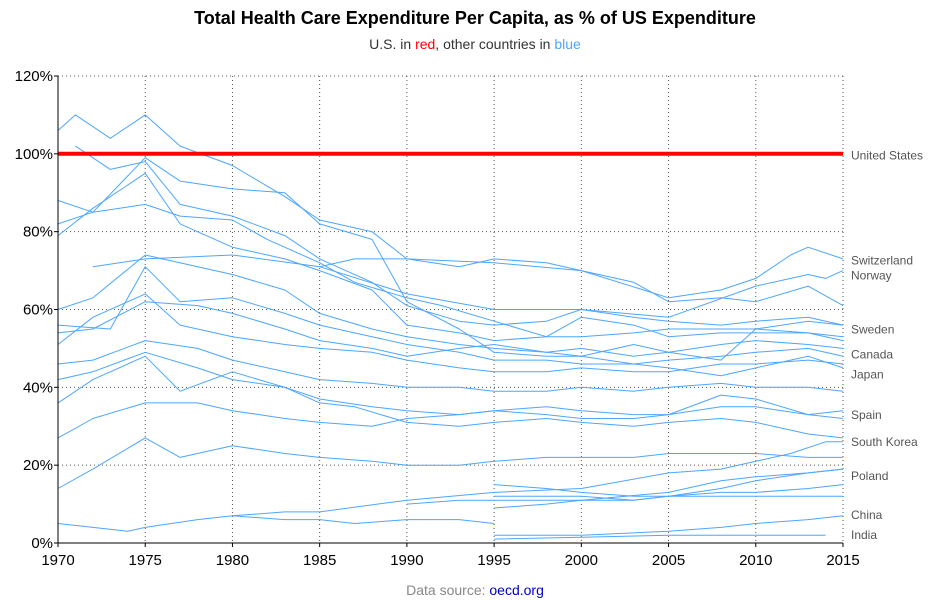  Describe the element at coordinates (145, 560) in the screenshot. I see `x-tick-label: 1975` at that location.